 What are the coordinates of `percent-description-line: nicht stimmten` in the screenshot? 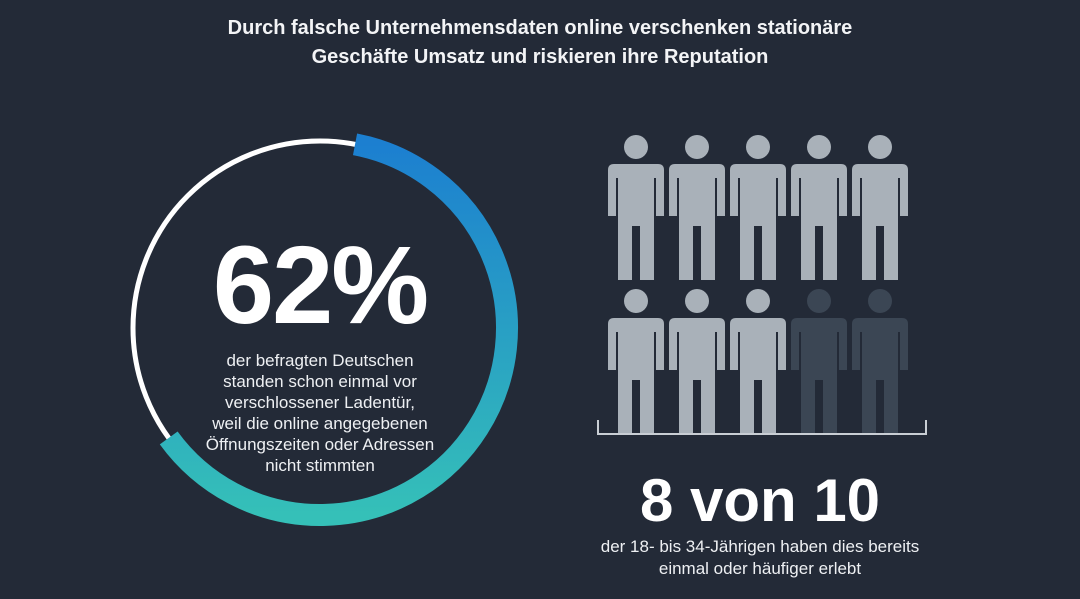 It's located at (320, 465).